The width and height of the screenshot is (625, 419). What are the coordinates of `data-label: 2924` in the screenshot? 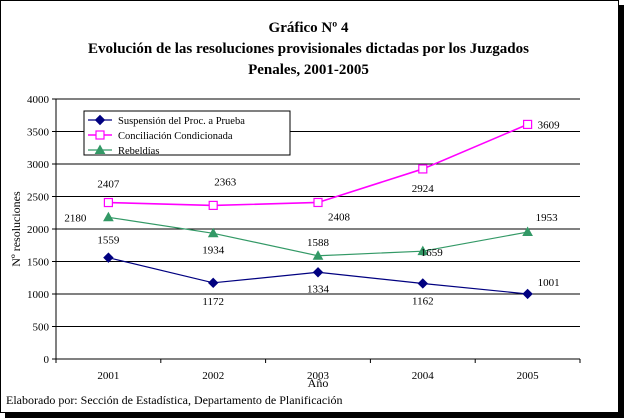 It's located at (423, 189).